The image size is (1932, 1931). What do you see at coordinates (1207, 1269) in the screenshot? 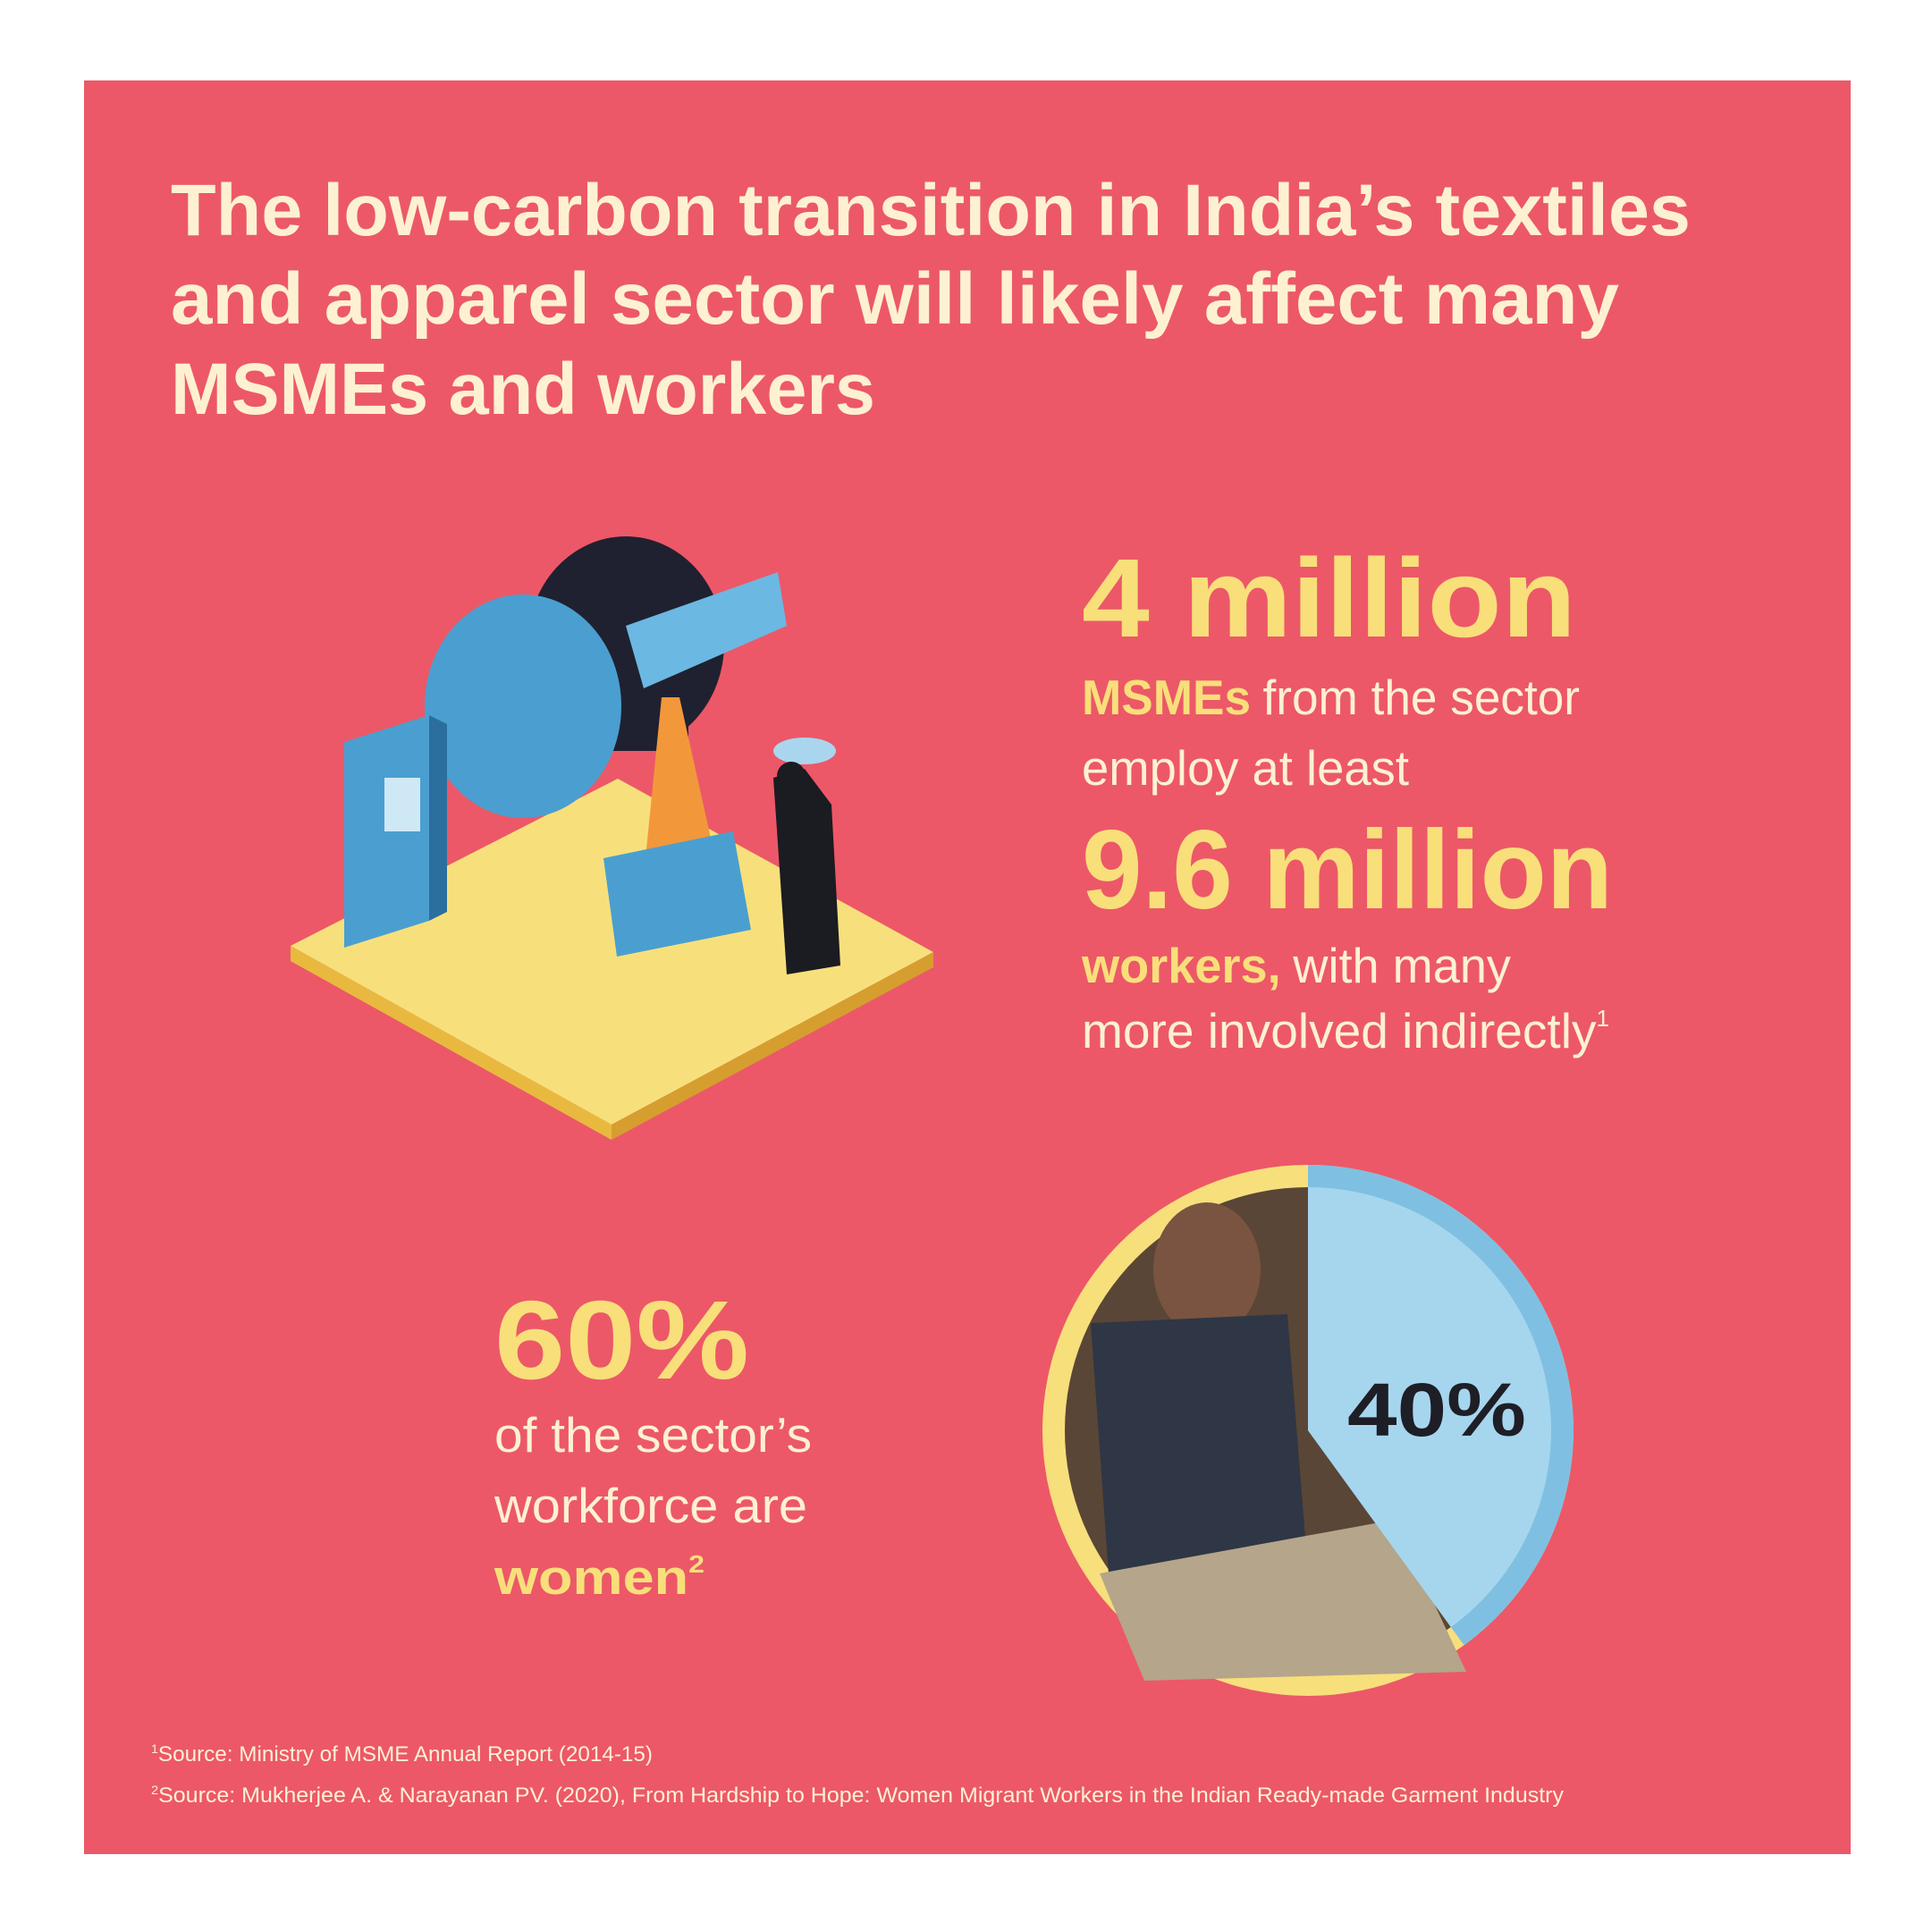
I see `photo-face` at bounding box center [1207, 1269].